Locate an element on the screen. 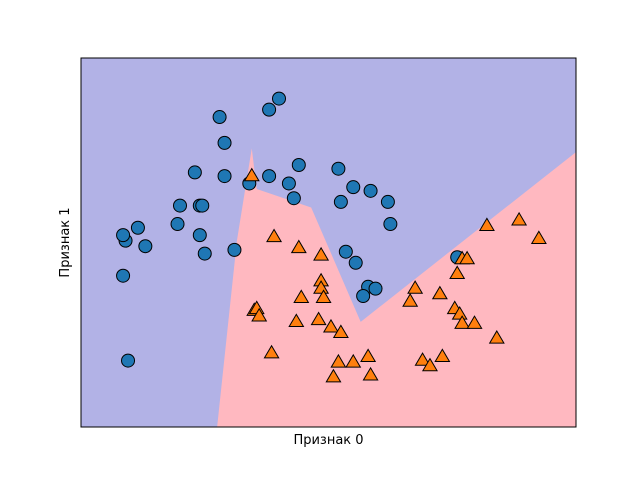 The image size is (640, 480). x-axis-label: Признак 0 is located at coordinates (328, 440).